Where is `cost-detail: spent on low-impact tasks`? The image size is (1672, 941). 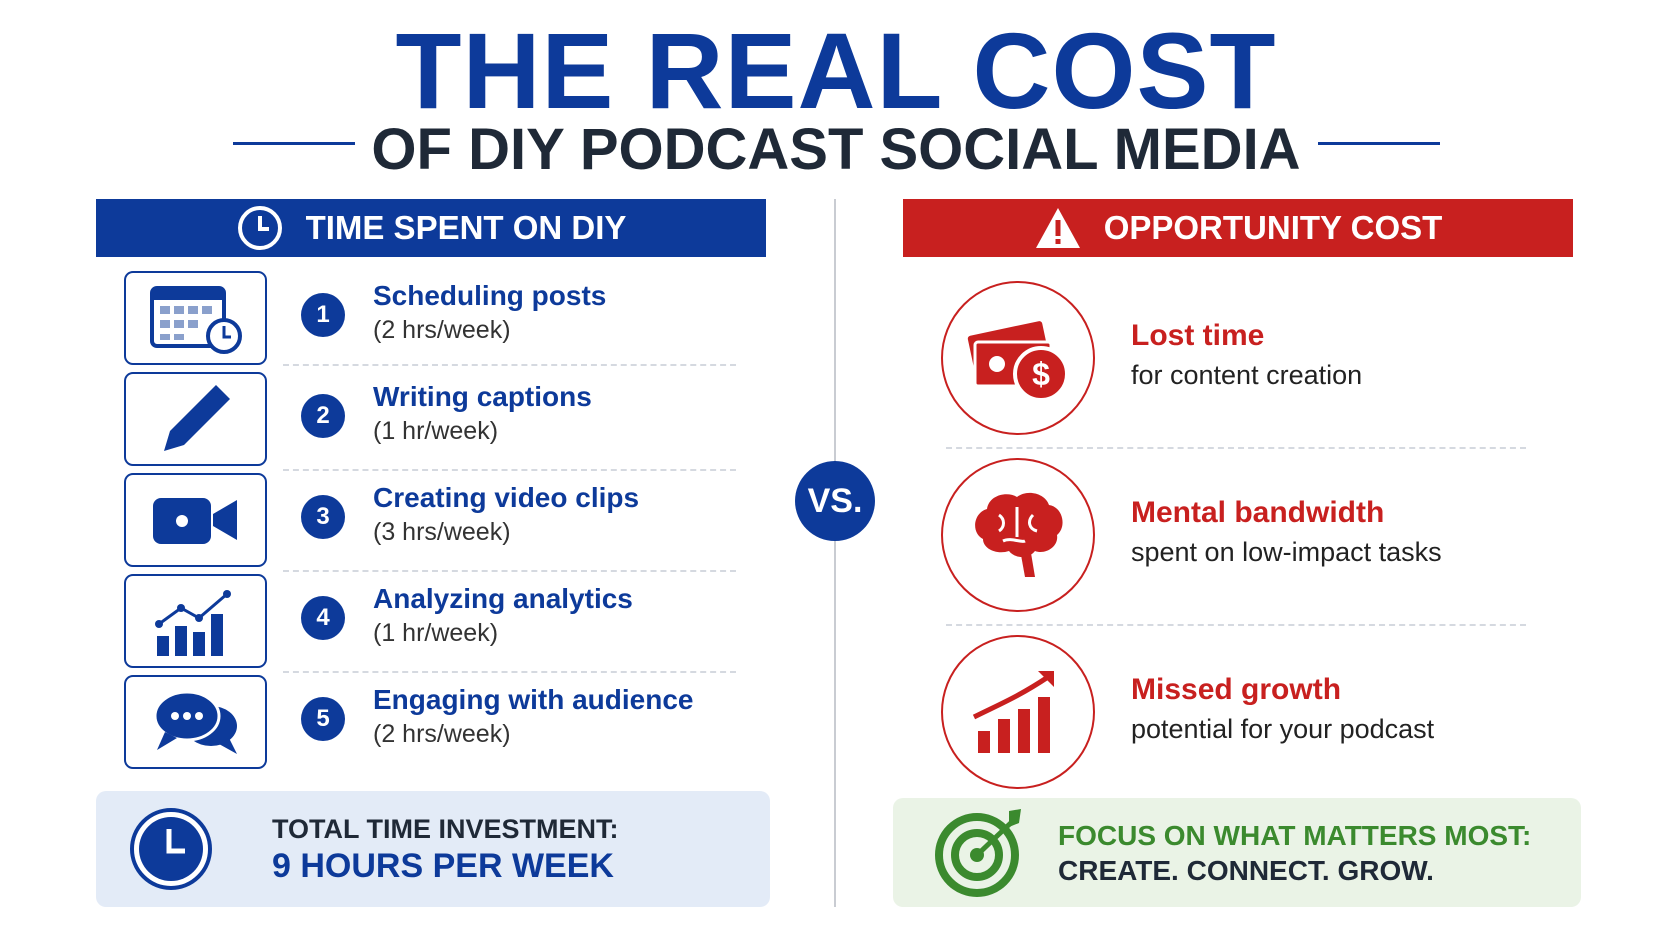 cost-detail: spent on low-impact tasks is located at coordinates (1286, 552).